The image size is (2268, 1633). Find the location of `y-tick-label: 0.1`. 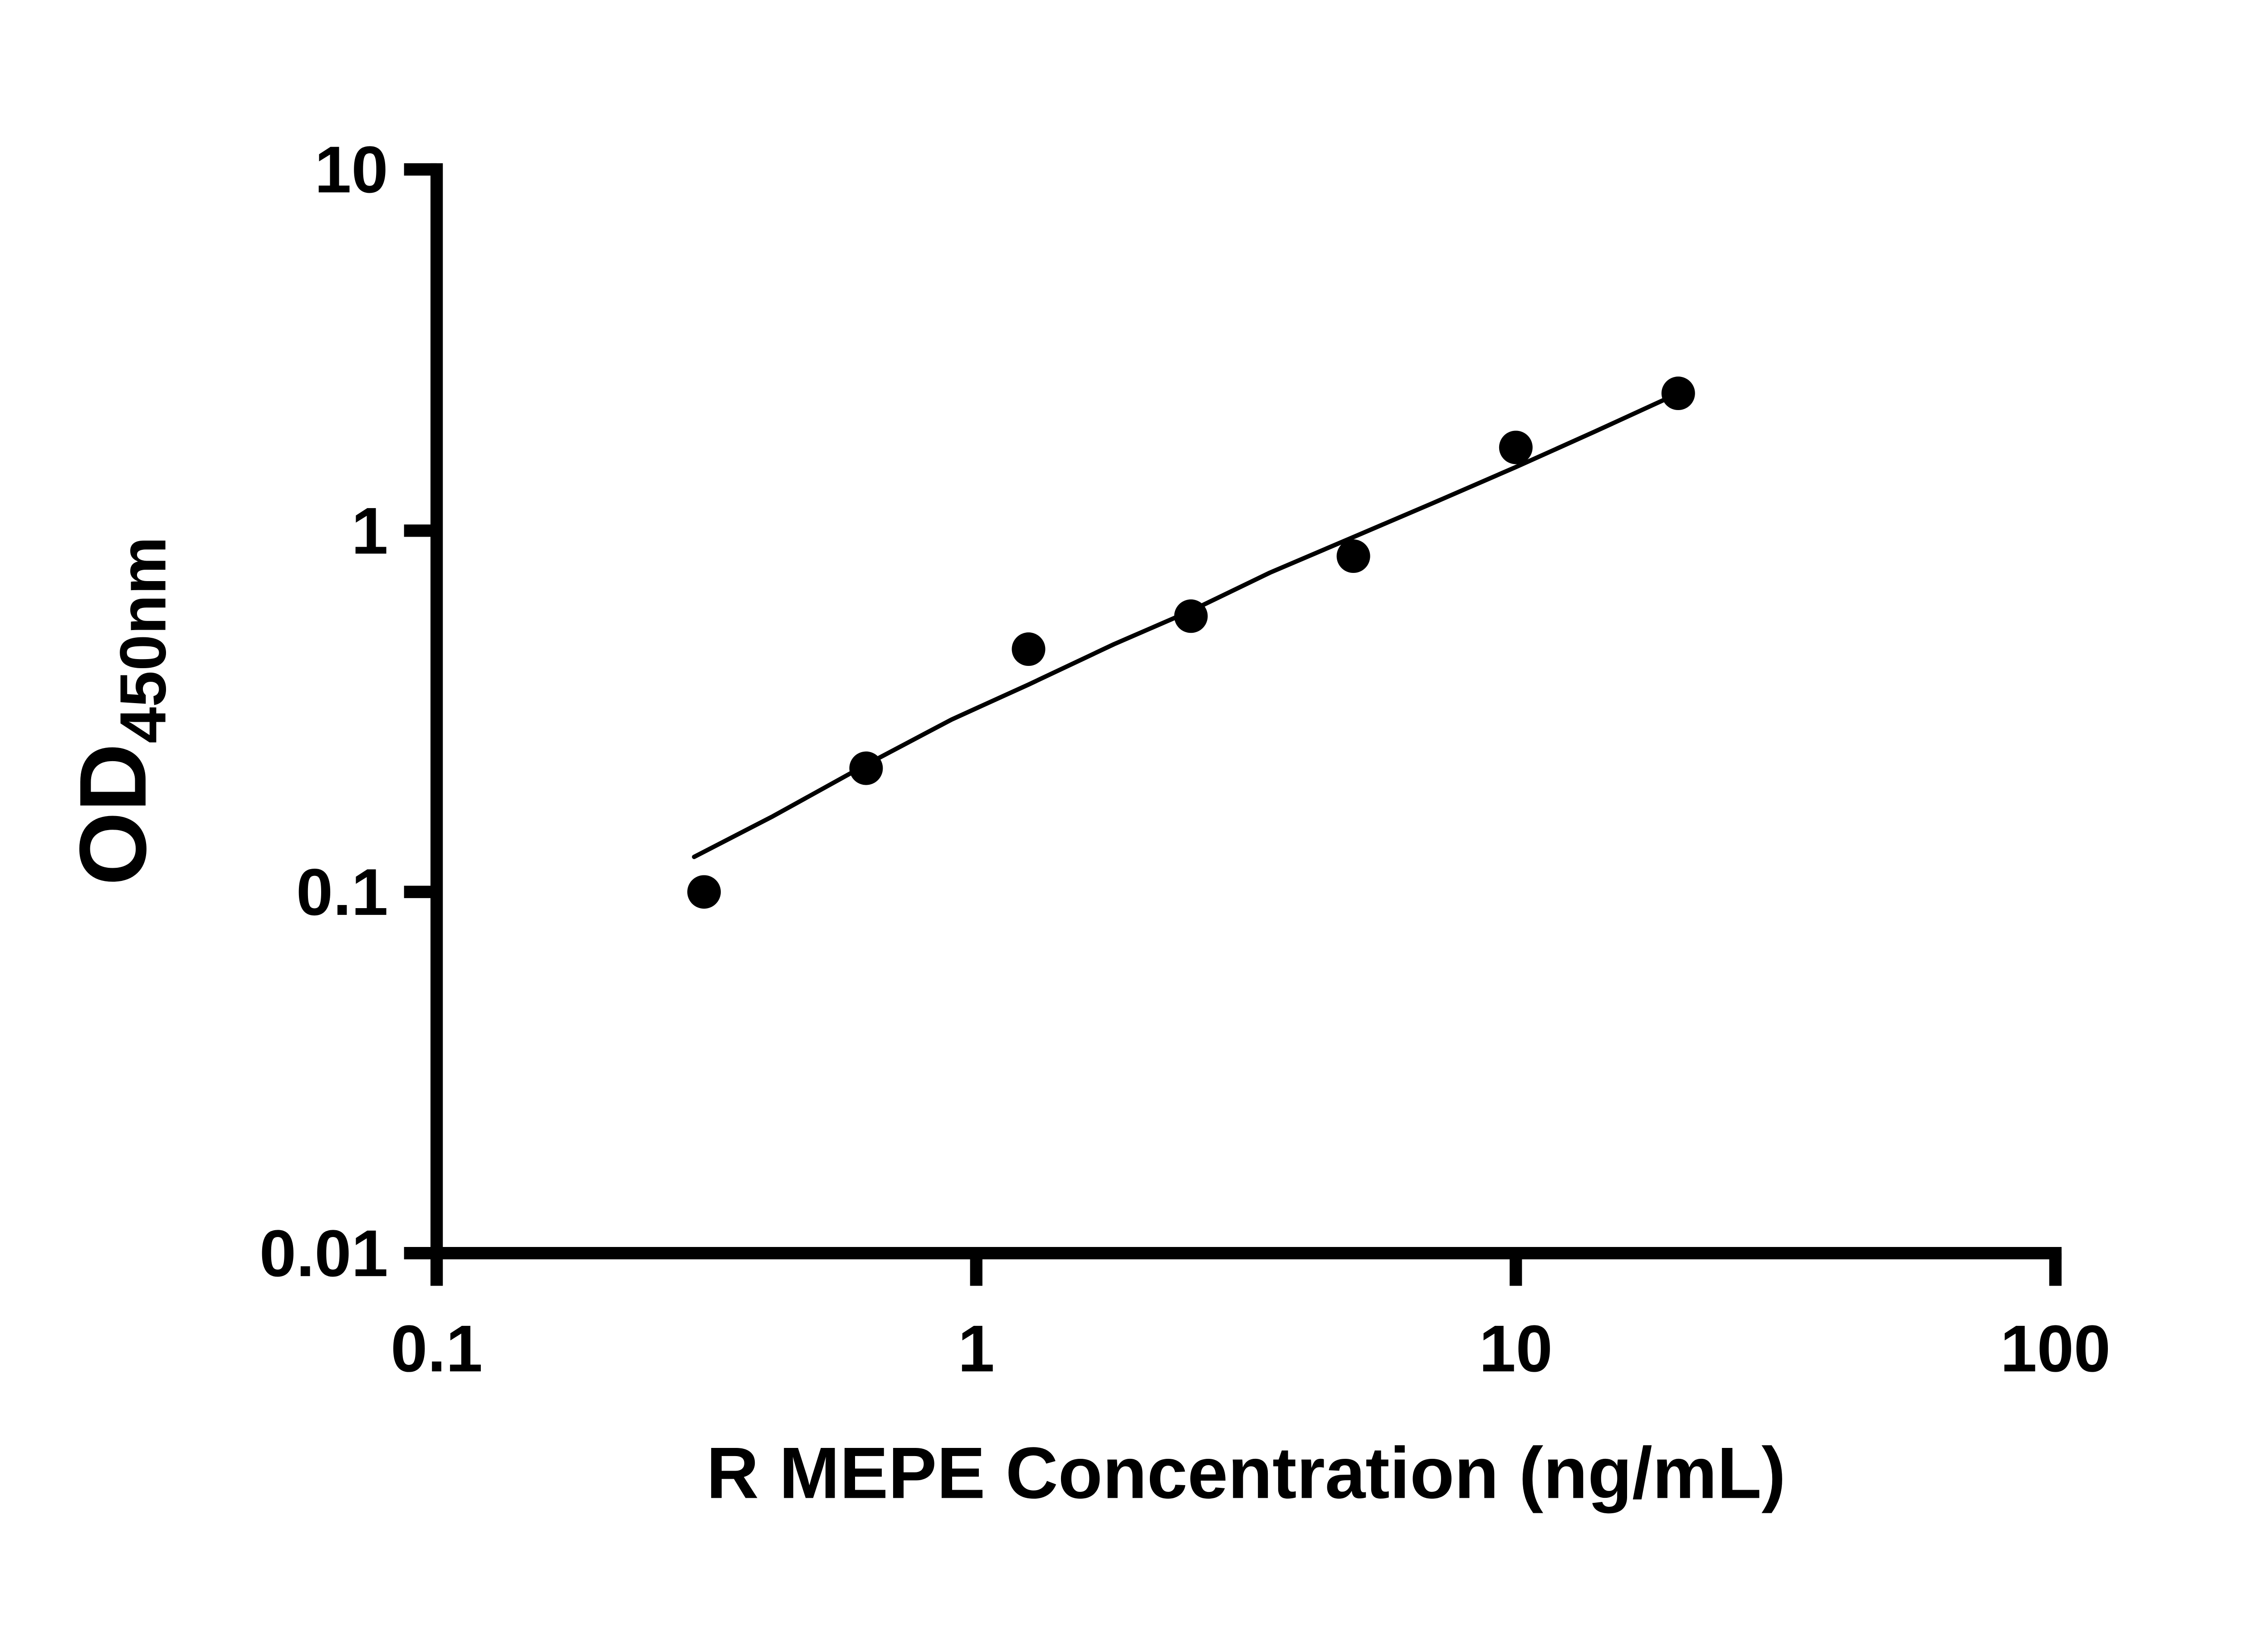

y-tick-label: 0.1 is located at coordinates (342, 892).